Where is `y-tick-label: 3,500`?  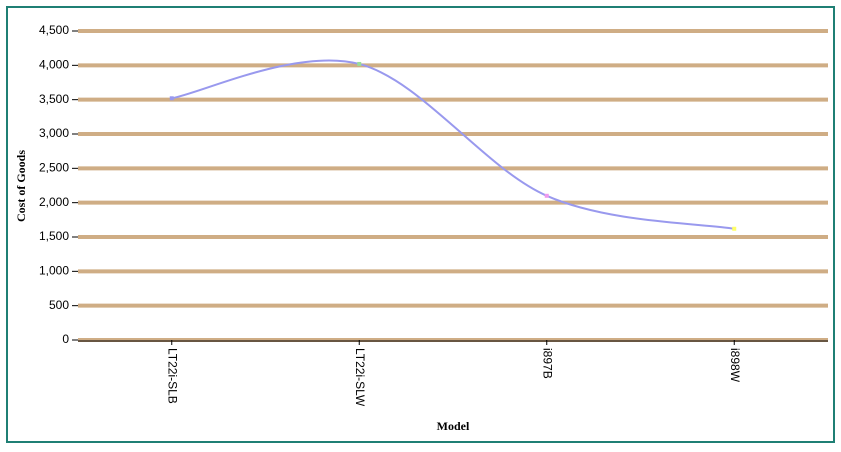
y-tick-label: 3,500 is located at coordinates (54, 99).